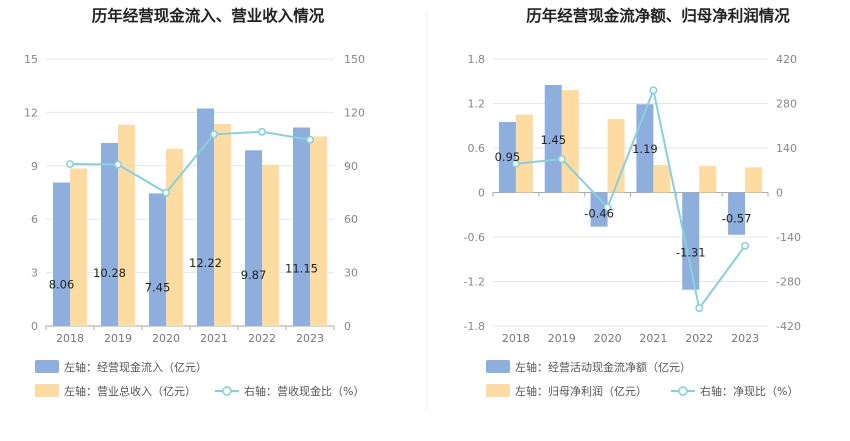 The height and width of the screenshot is (441, 850). I want to click on bar-data-label: -0.57, so click(737, 219).